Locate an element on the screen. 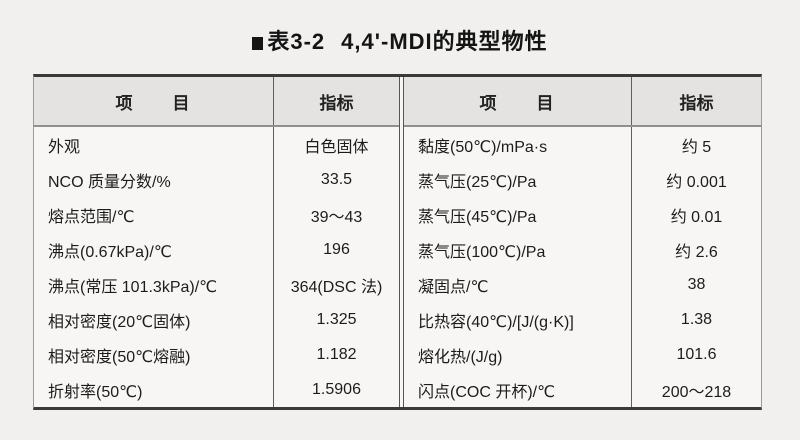 The height and width of the screenshot is (440, 800). table-row: 凝固点/℃ 38 is located at coordinates (582, 284).